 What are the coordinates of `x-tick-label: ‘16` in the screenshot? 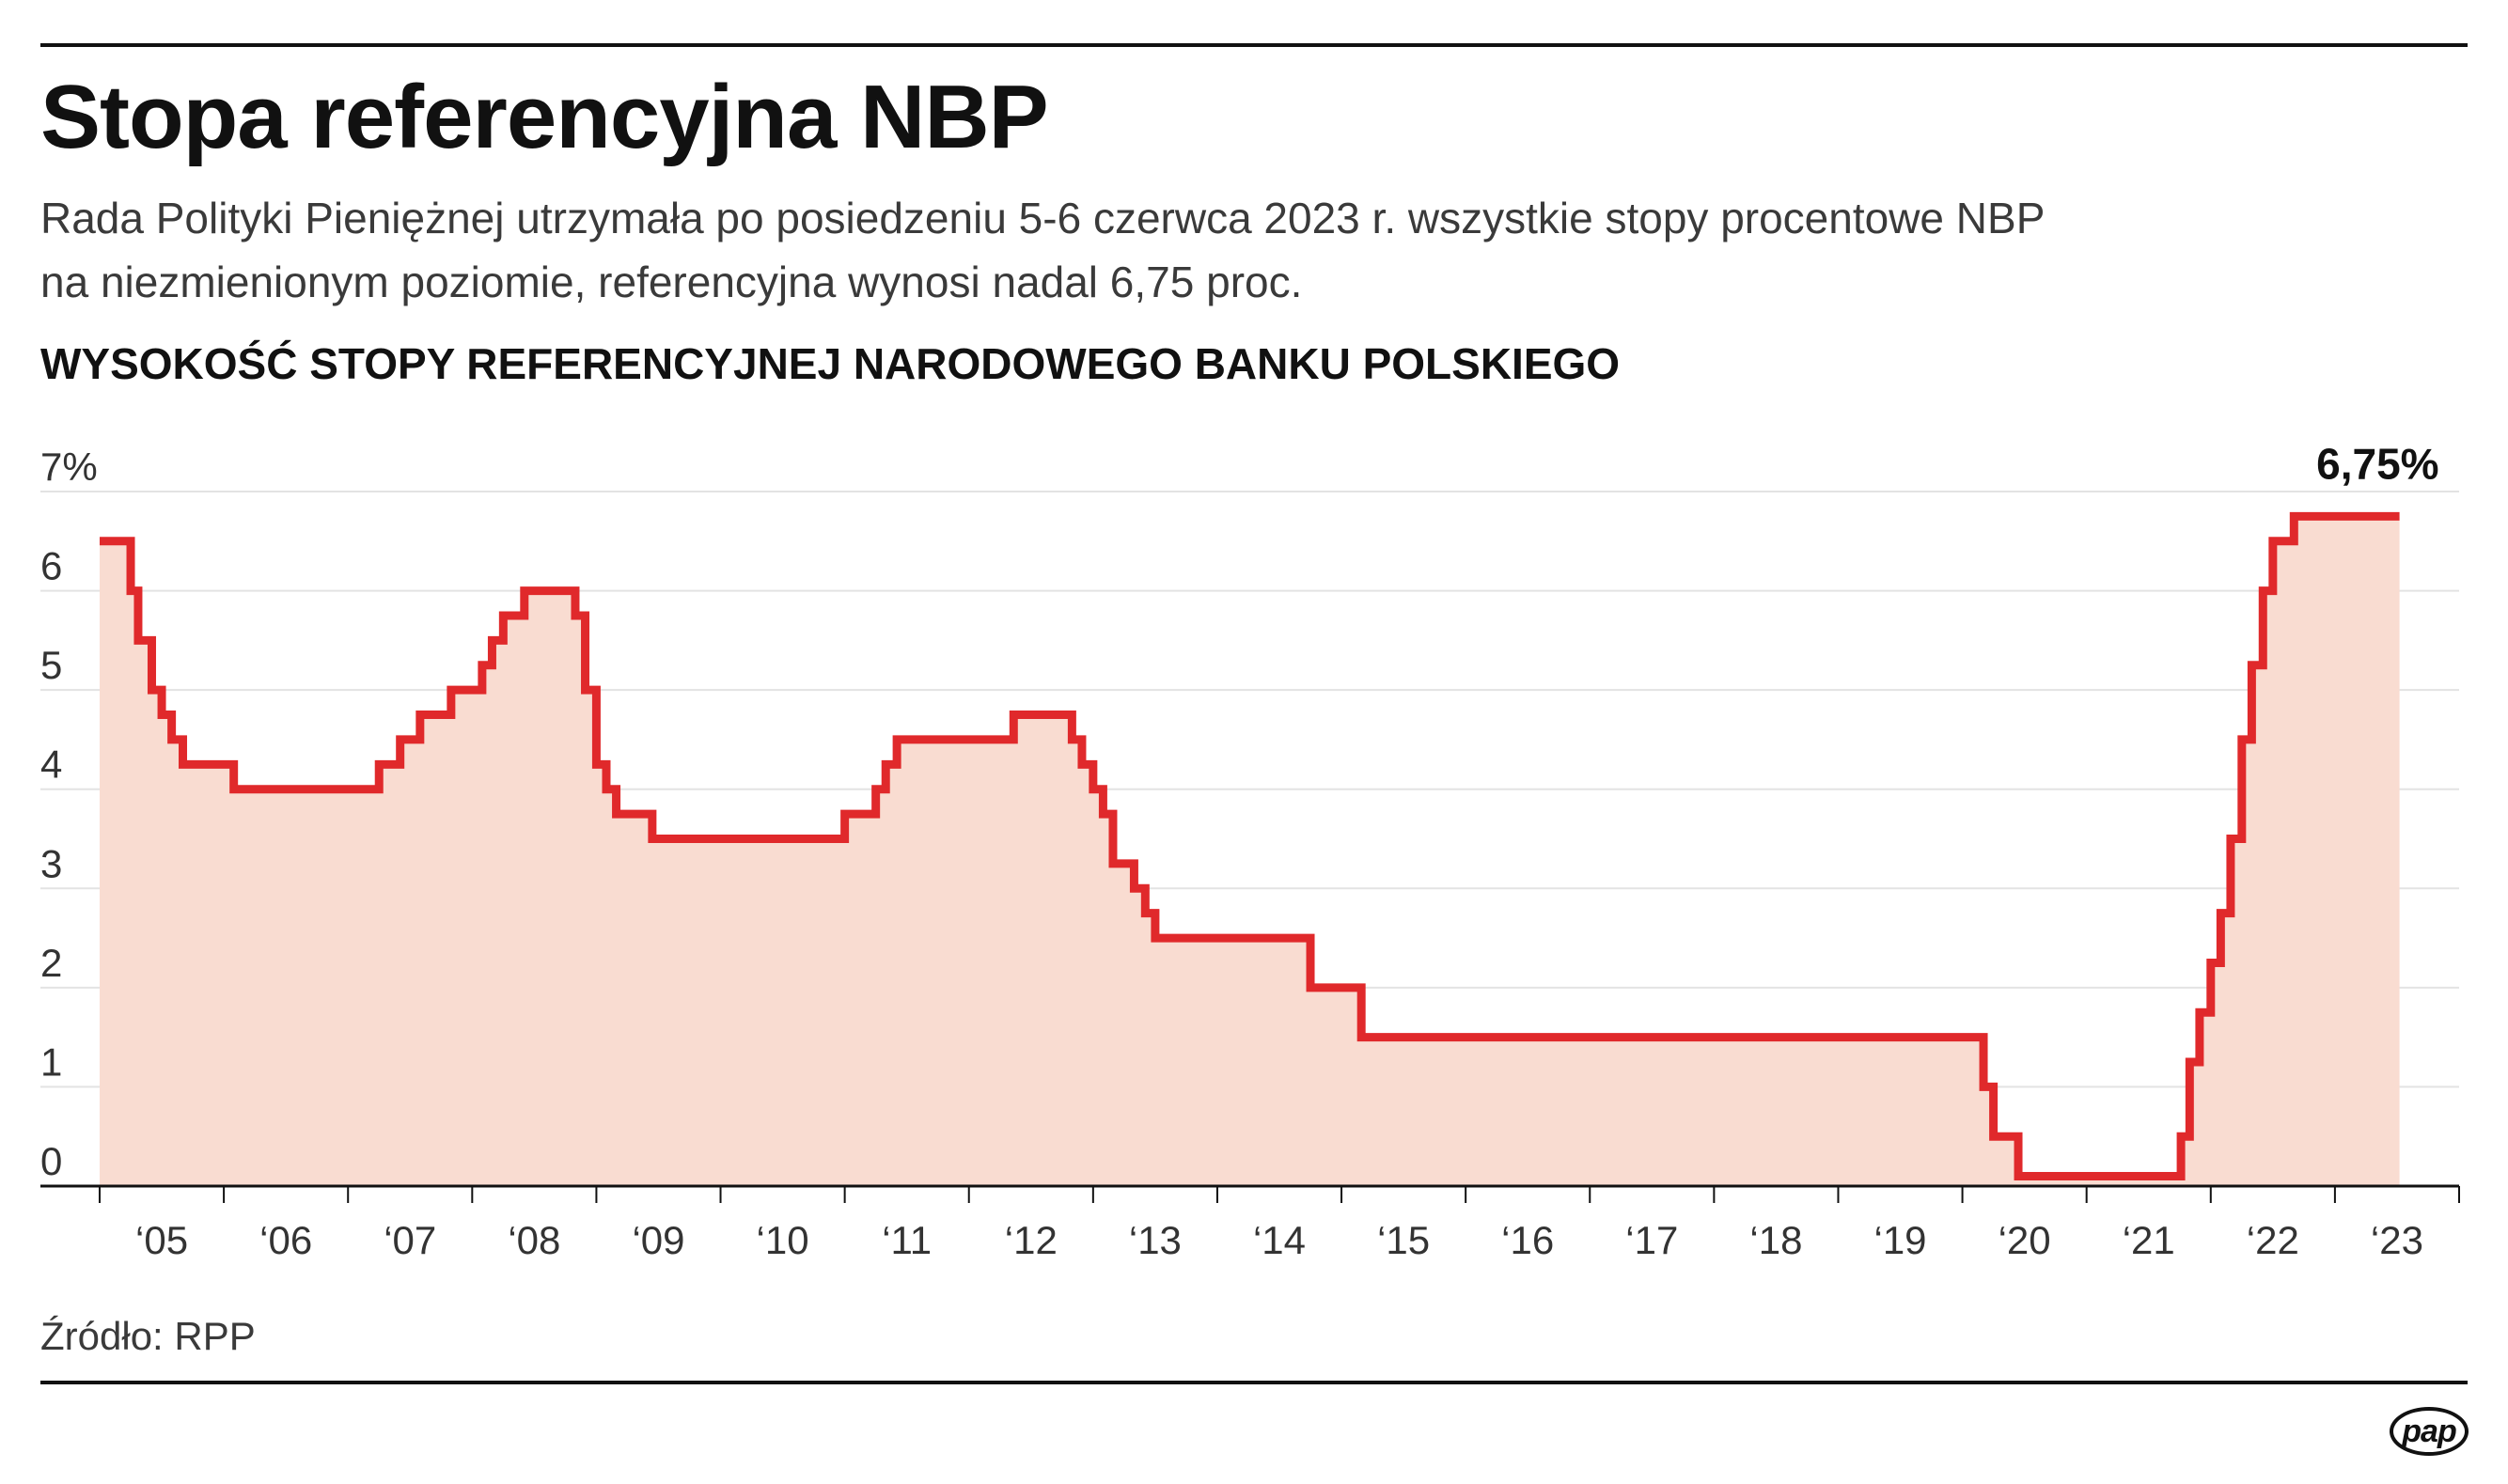 It's located at (1528, 1240).